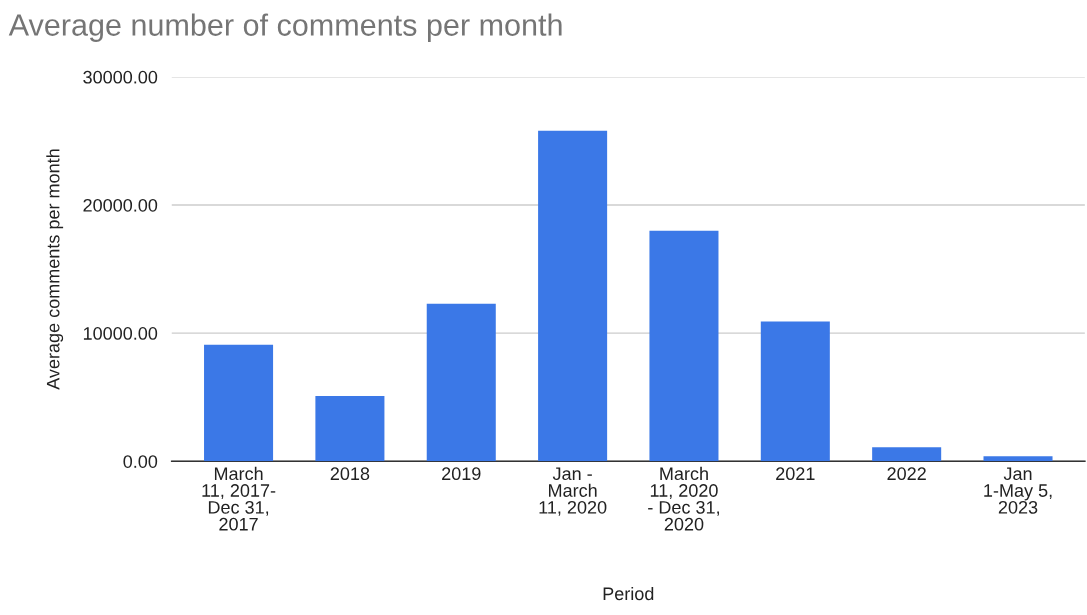 This screenshot has height=615, width=1087. Describe the element at coordinates (573, 491) in the screenshot. I see `x-tick-label: Jan - March 11, 2020` at that location.